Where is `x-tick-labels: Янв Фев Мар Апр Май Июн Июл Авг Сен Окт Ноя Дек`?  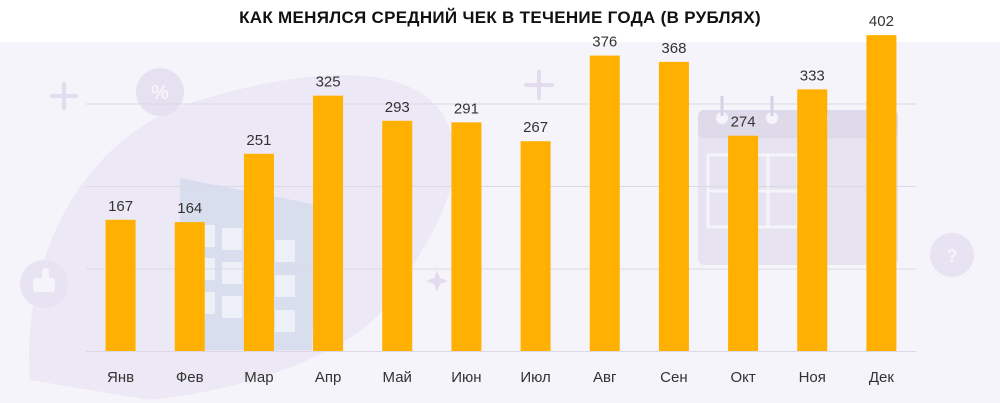
x-tick-labels: Янв Фев Мар Апр Май Июн Июл Авг Сен Окт Ноя Дек is located at coordinates (500, 377).